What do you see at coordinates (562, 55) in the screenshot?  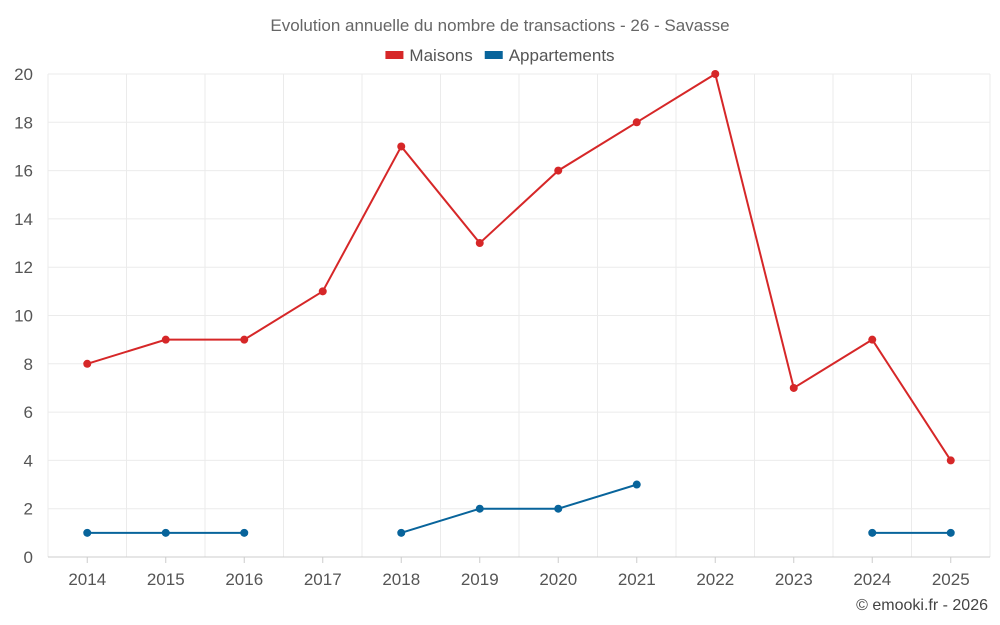 I see `legend-label: Appartements` at bounding box center [562, 55].